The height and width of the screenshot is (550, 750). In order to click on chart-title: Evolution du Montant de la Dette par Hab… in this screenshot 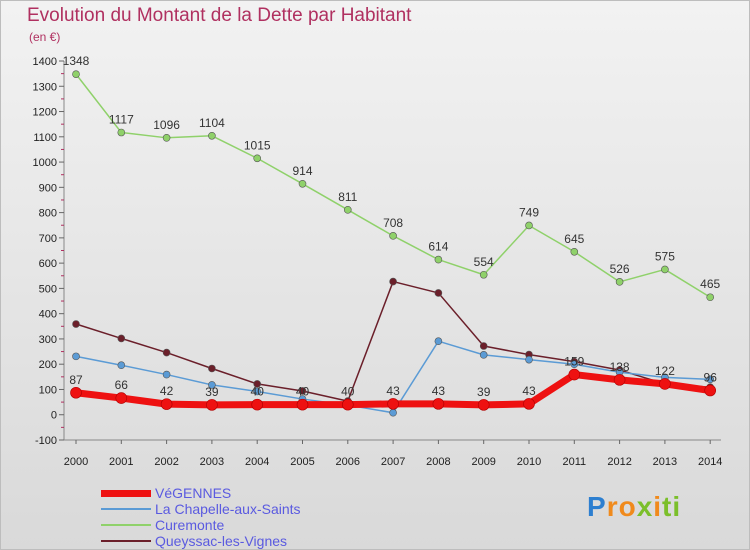, I will do `click(219, 15)`.